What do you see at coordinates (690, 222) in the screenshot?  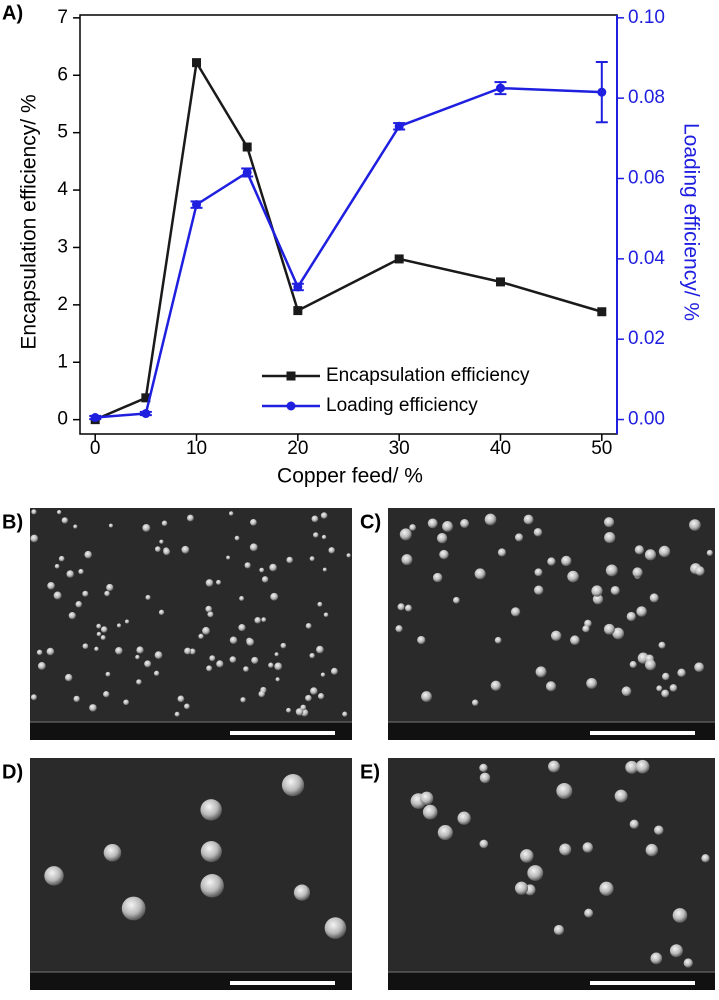 I see `y2-axis-label: Loading efficiency/ %` at bounding box center [690, 222].